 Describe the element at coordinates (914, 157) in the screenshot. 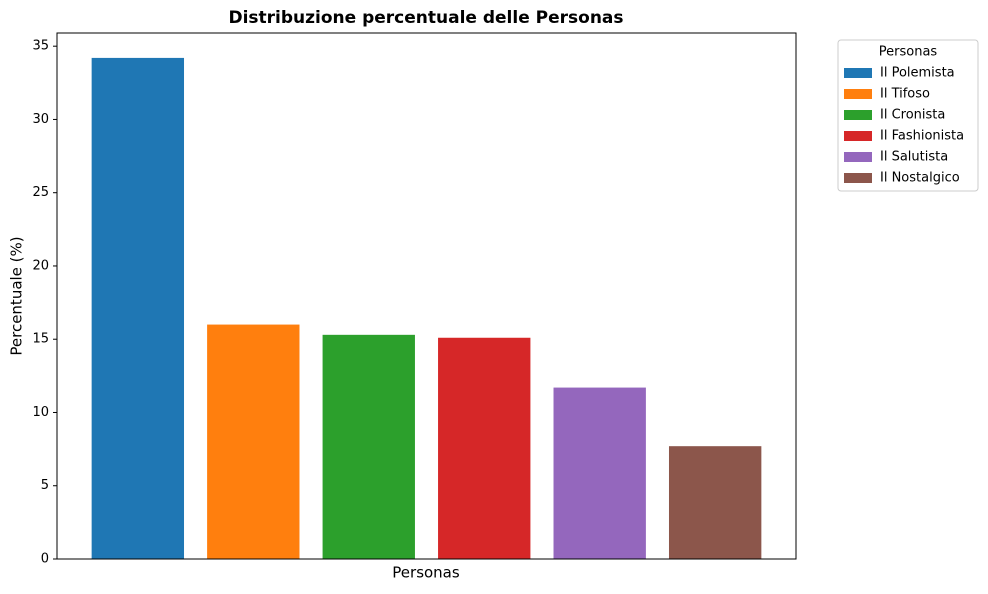

I see `legend-label: Il Salutista` at that location.